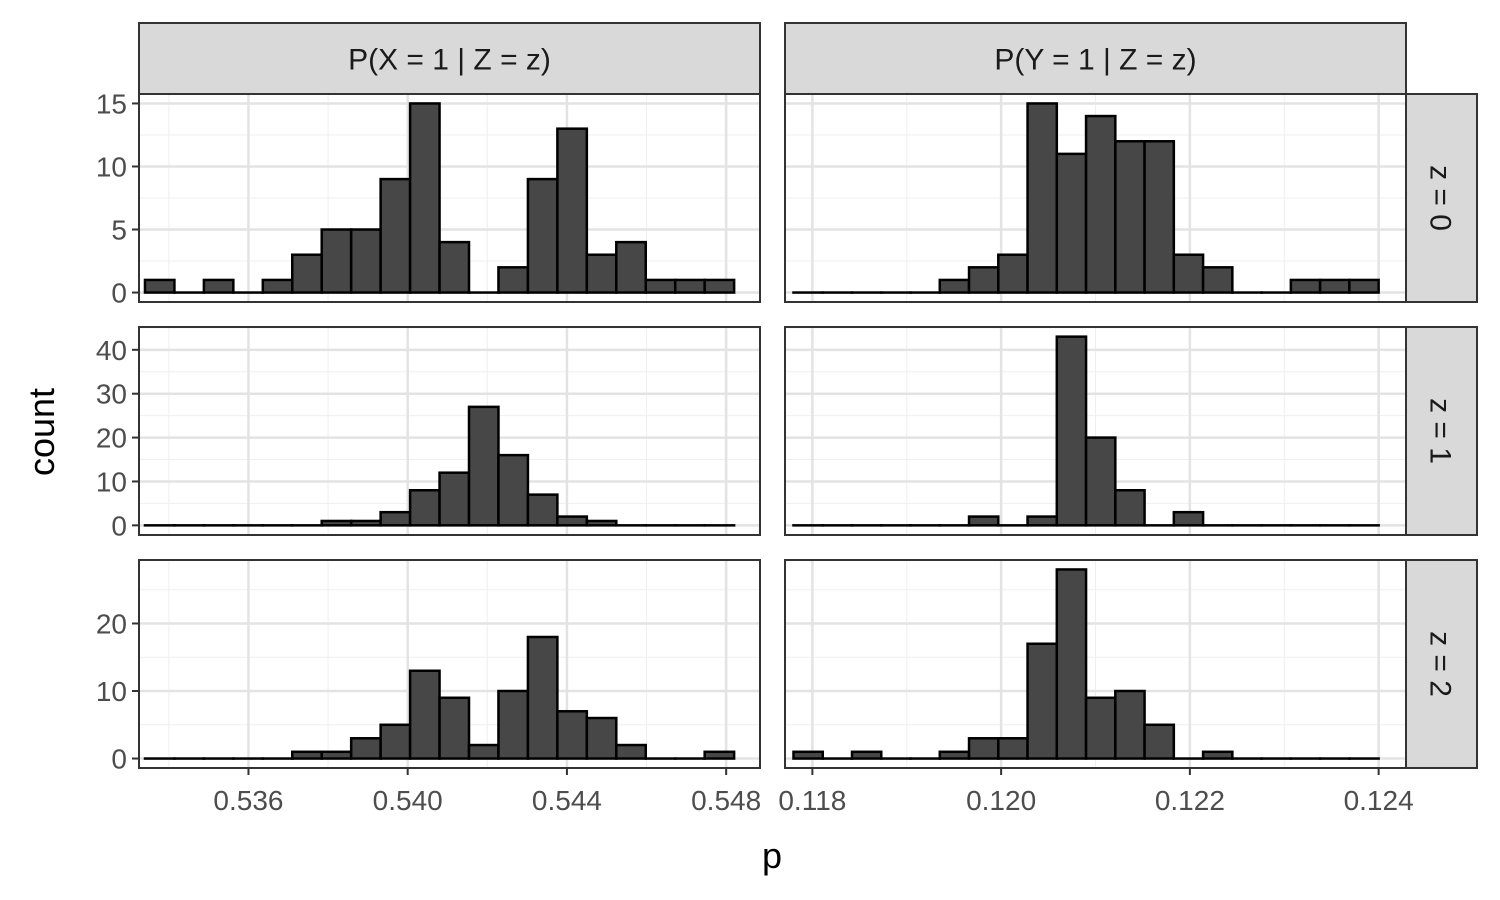 This screenshot has height=900, width=1500. I want to click on x-tick-label: 0.124, so click(1379, 800).